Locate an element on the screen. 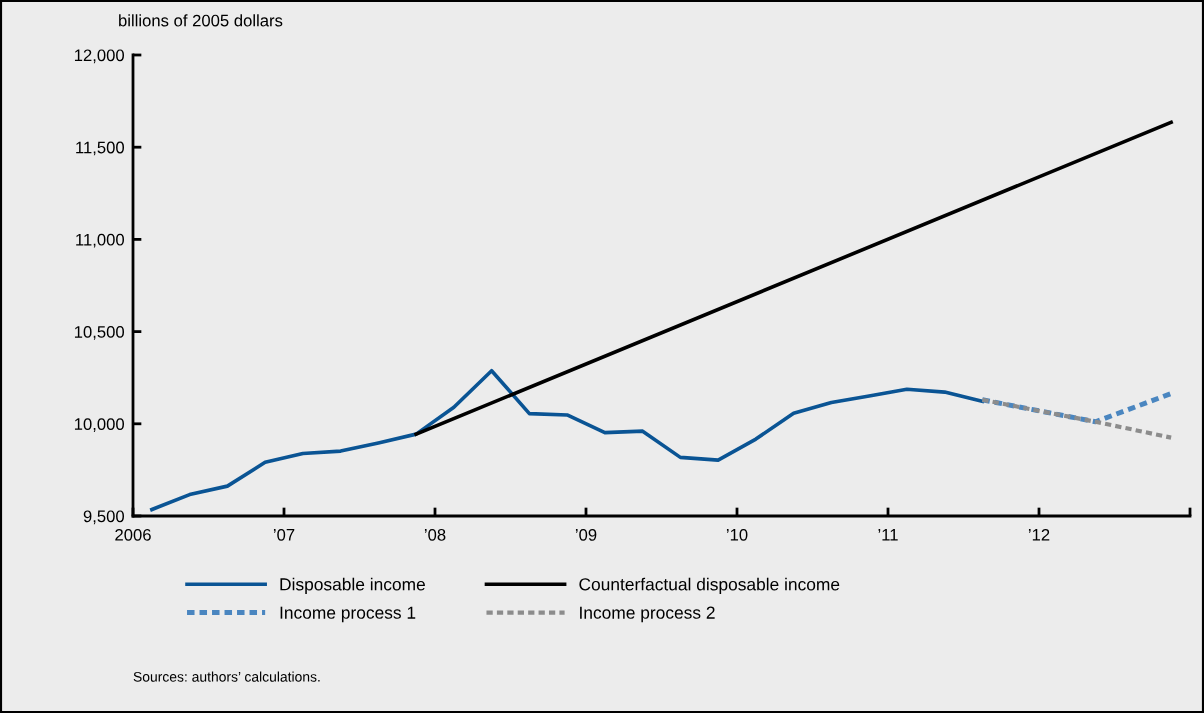  x-tick-label: ’09 is located at coordinates (586, 534).